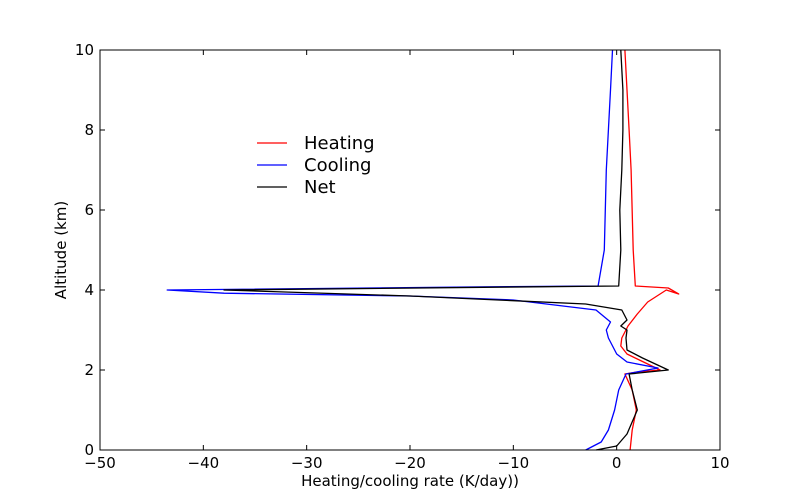 This screenshot has width=800, height=500. I want to click on series-line-heating, so click(650, 250).